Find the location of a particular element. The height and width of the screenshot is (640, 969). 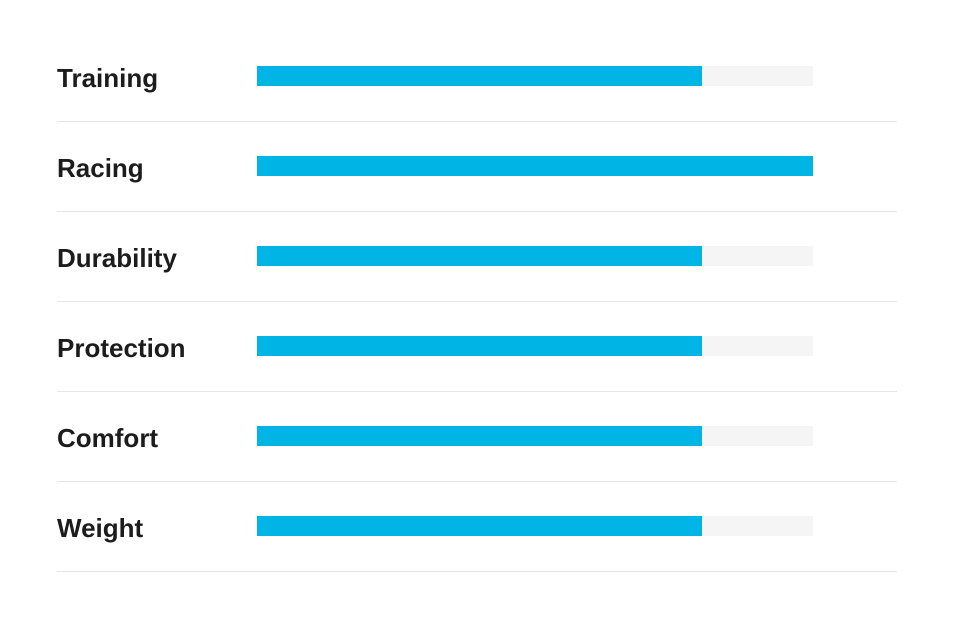

rating-row-racing: Racing is located at coordinates (477, 167).